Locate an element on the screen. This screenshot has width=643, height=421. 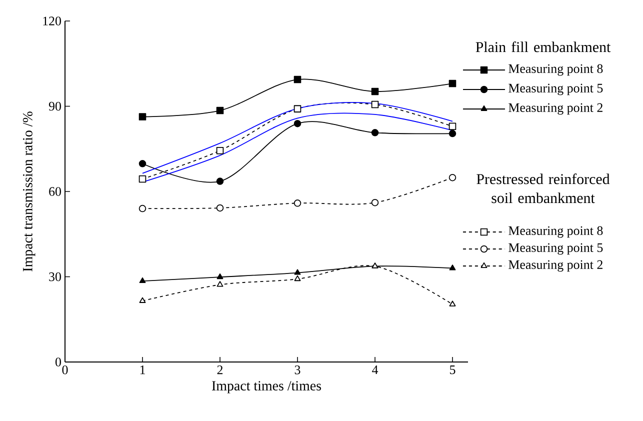
y-axis-title: Impact transmission ratio /% is located at coordinates (29, 192).